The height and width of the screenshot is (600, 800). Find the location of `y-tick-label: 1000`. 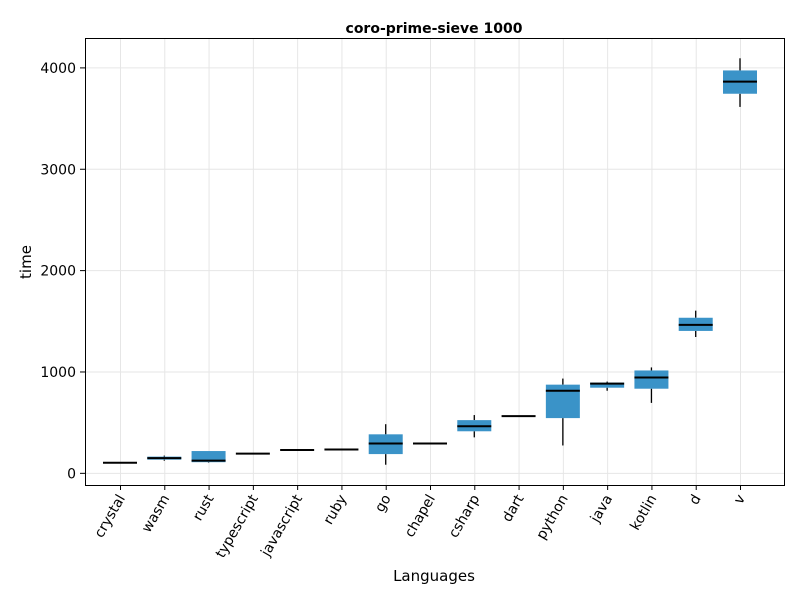

y-tick-label: 1000 is located at coordinates (58, 373).